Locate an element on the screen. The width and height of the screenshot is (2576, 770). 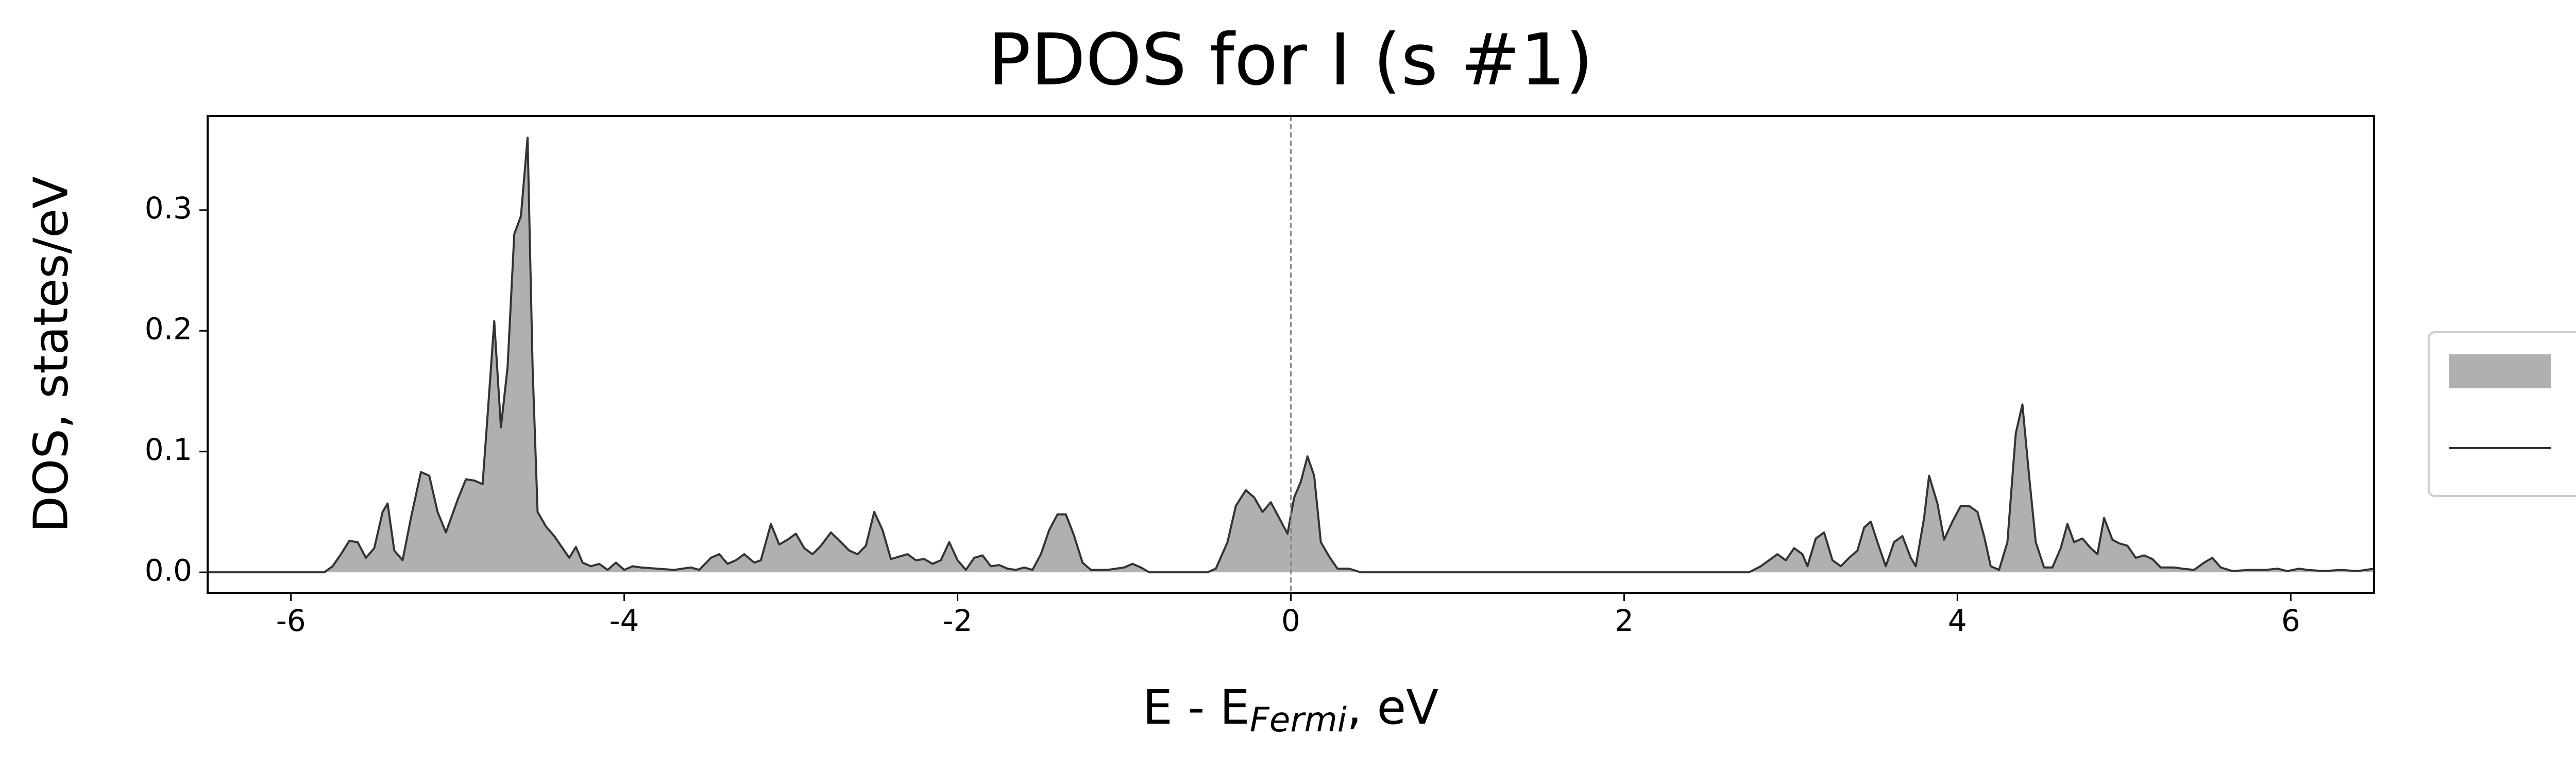
x-tick-label: 2 is located at coordinates (1624, 620).